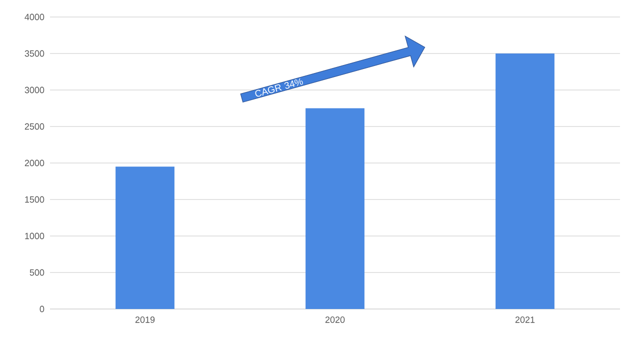  Describe the element at coordinates (34, 199) in the screenshot. I see `y-tick-label: 1500` at that location.